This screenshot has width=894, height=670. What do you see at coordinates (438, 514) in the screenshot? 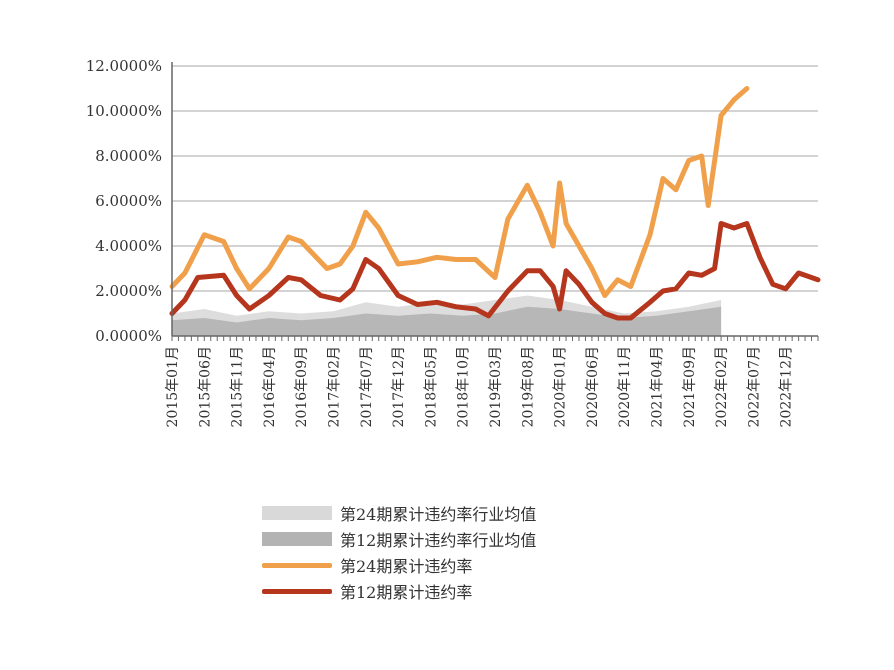
I see `legend-label: 第24期累计违约率行业均值` at bounding box center [438, 514].